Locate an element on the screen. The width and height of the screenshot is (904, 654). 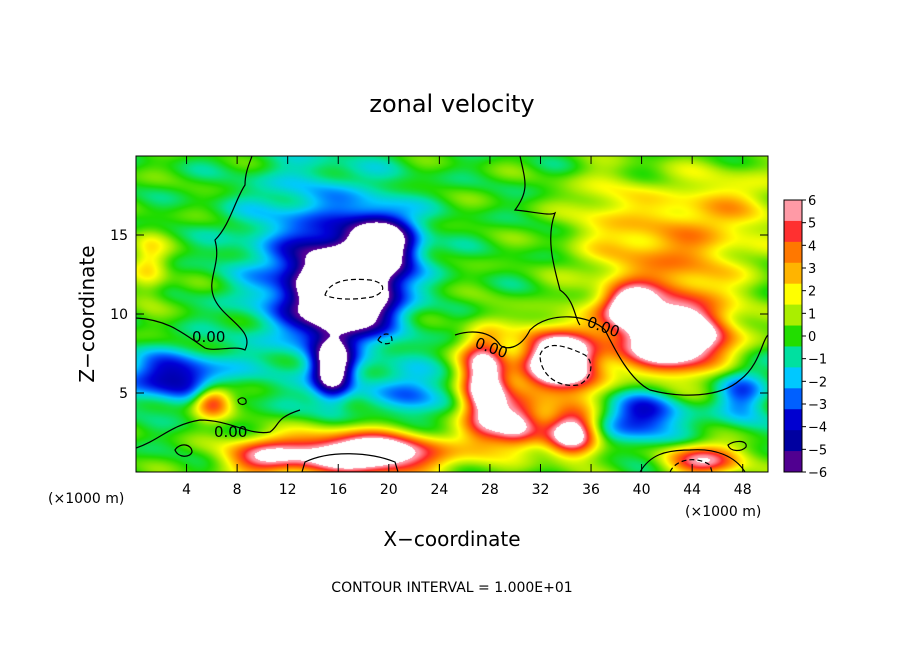
contour-line-zero-left is located at coordinates (194, 253).